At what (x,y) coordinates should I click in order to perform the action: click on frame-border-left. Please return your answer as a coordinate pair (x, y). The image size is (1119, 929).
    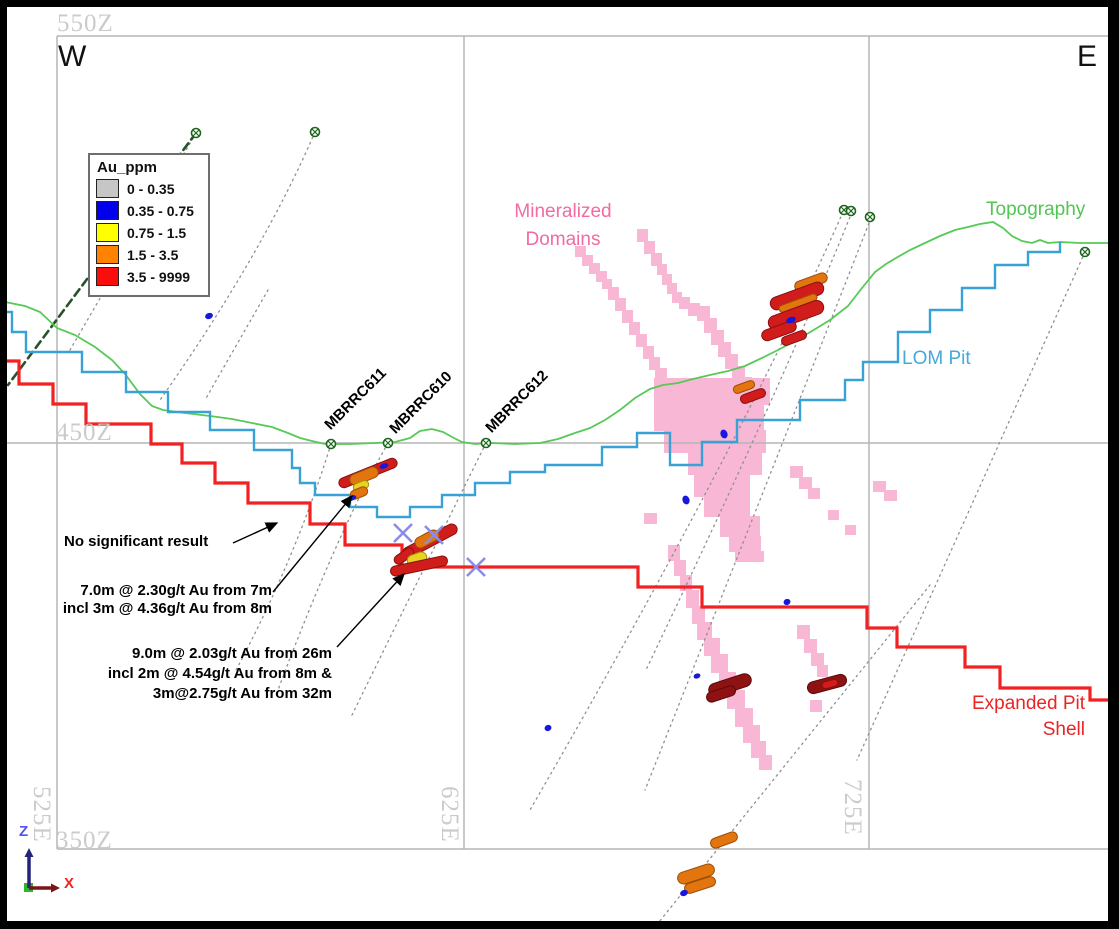
    Looking at the image, I should click on (3, 464).